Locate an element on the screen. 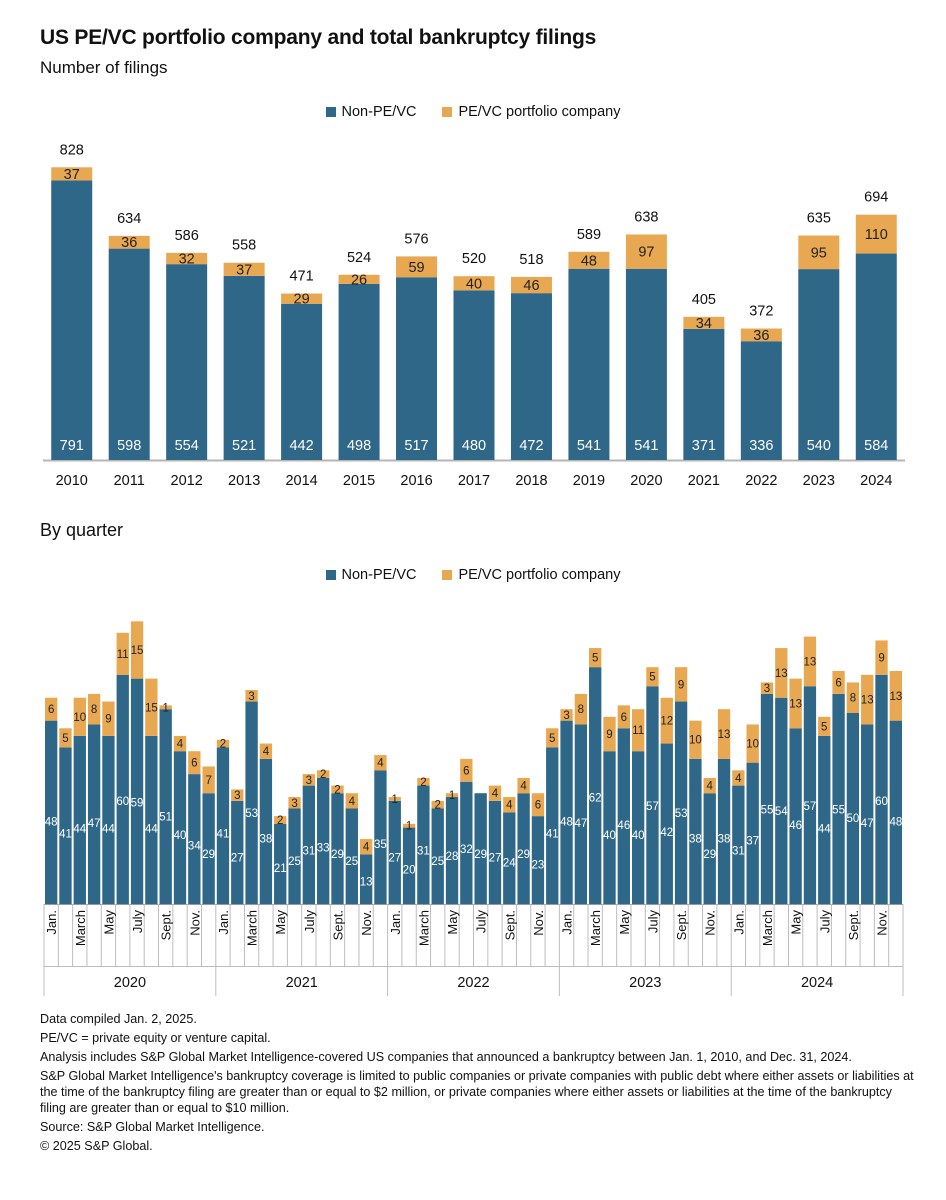 Image resolution: width=946 pixels, height=1200 pixels. note-copyright: © 2025 S&P Global. is located at coordinates (96, 1146).